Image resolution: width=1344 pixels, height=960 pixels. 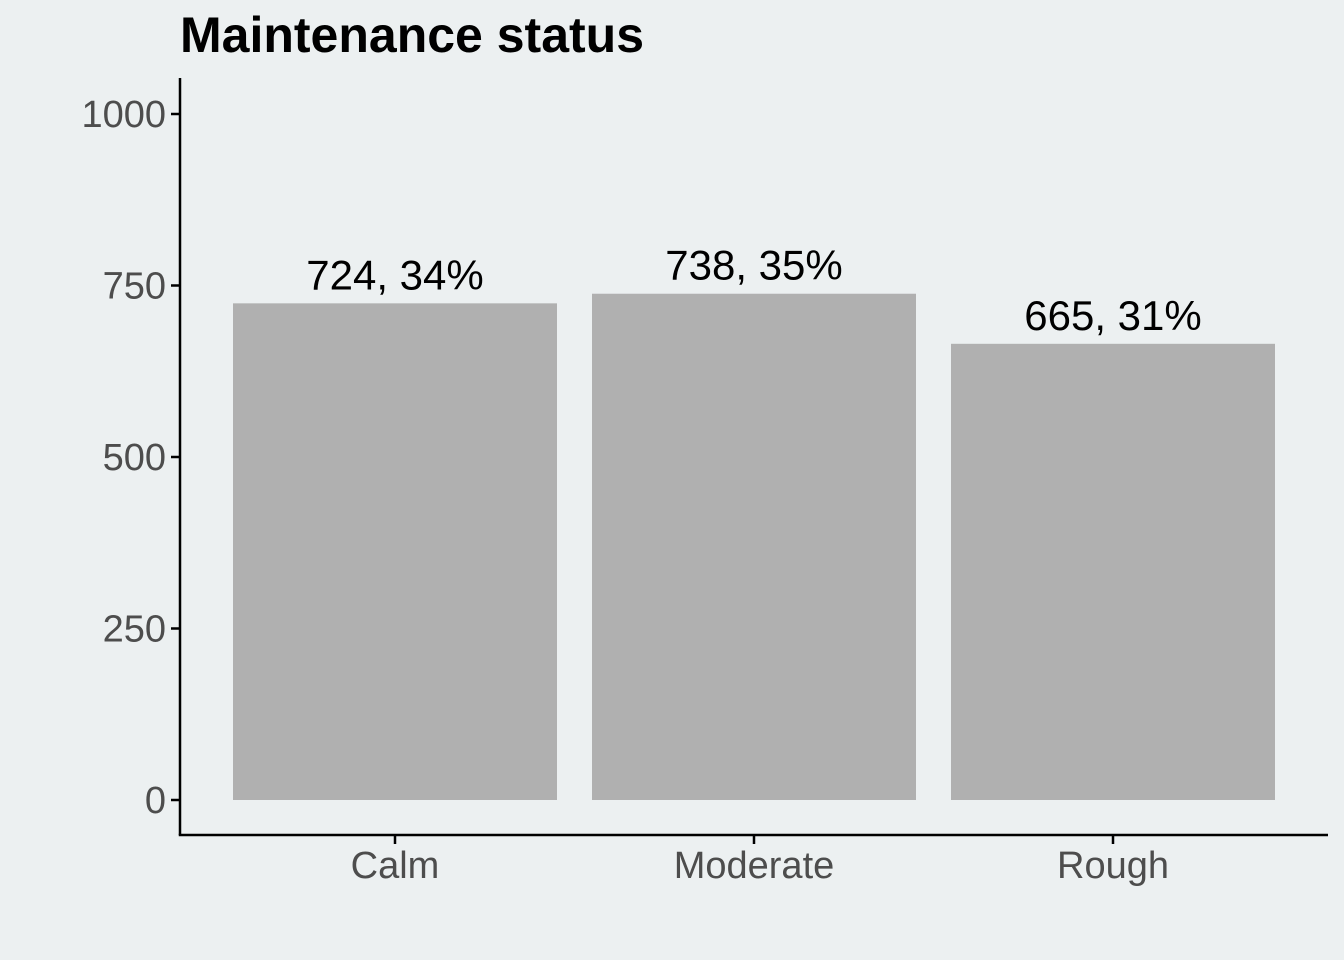 What do you see at coordinates (134, 630) in the screenshot?
I see `y-tick-label: 250` at bounding box center [134, 630].